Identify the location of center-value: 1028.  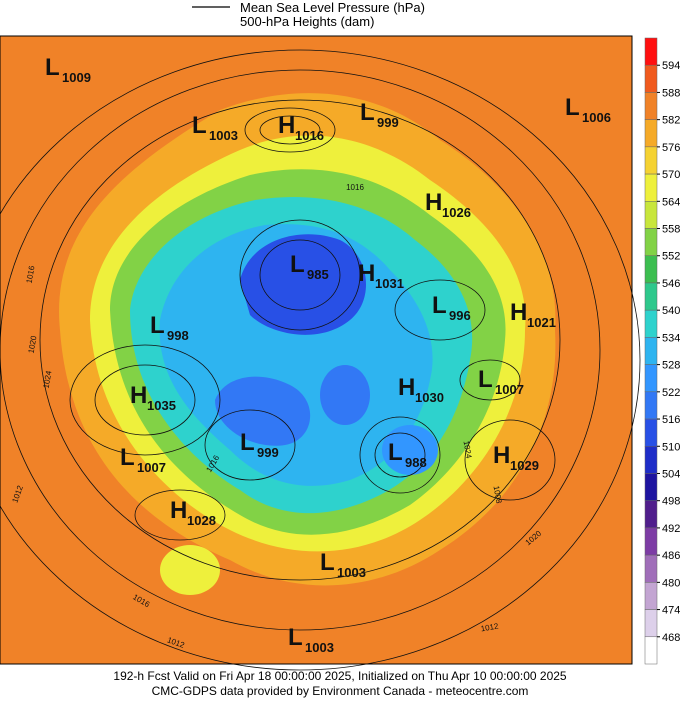
(201, 520).